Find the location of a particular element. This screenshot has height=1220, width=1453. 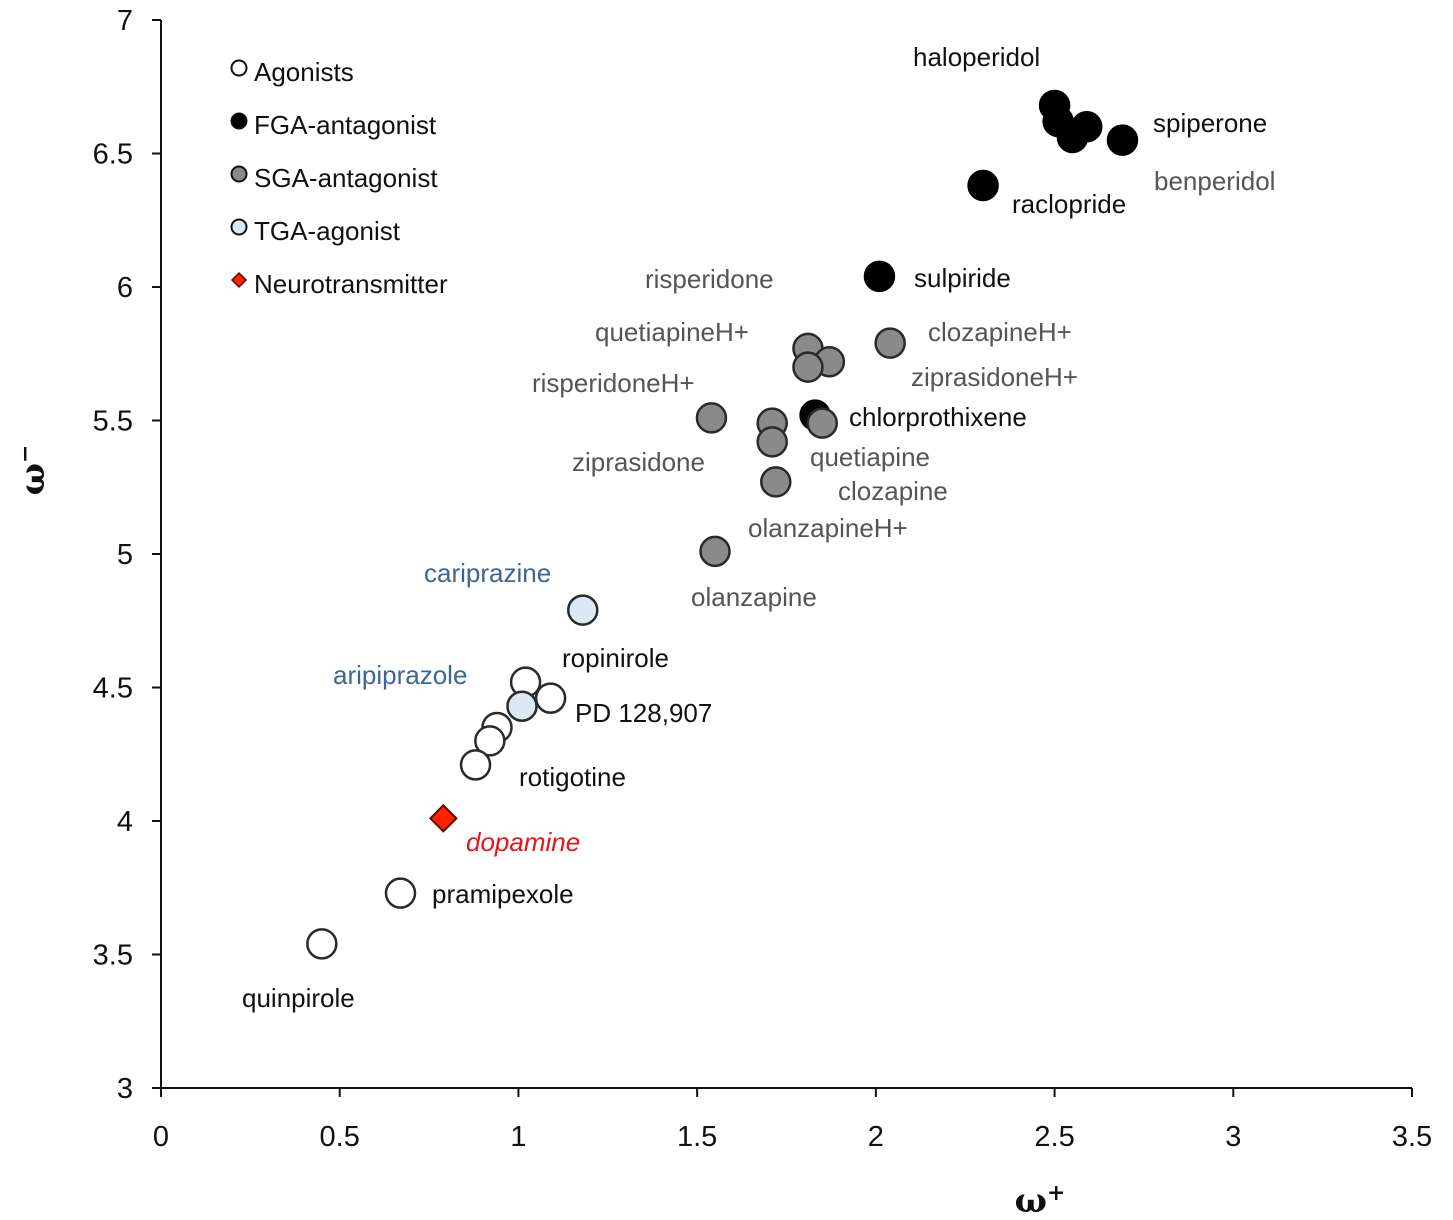

y-tick-label: 4.5 is located at coordinates (113, 689).